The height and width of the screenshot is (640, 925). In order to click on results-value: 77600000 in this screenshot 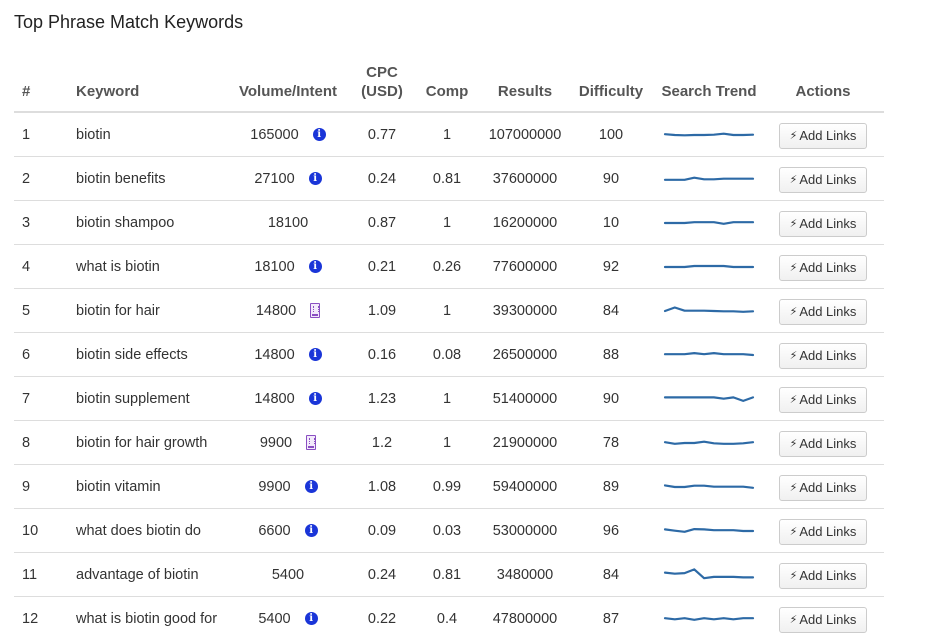, I will do `click(525, 267)`.